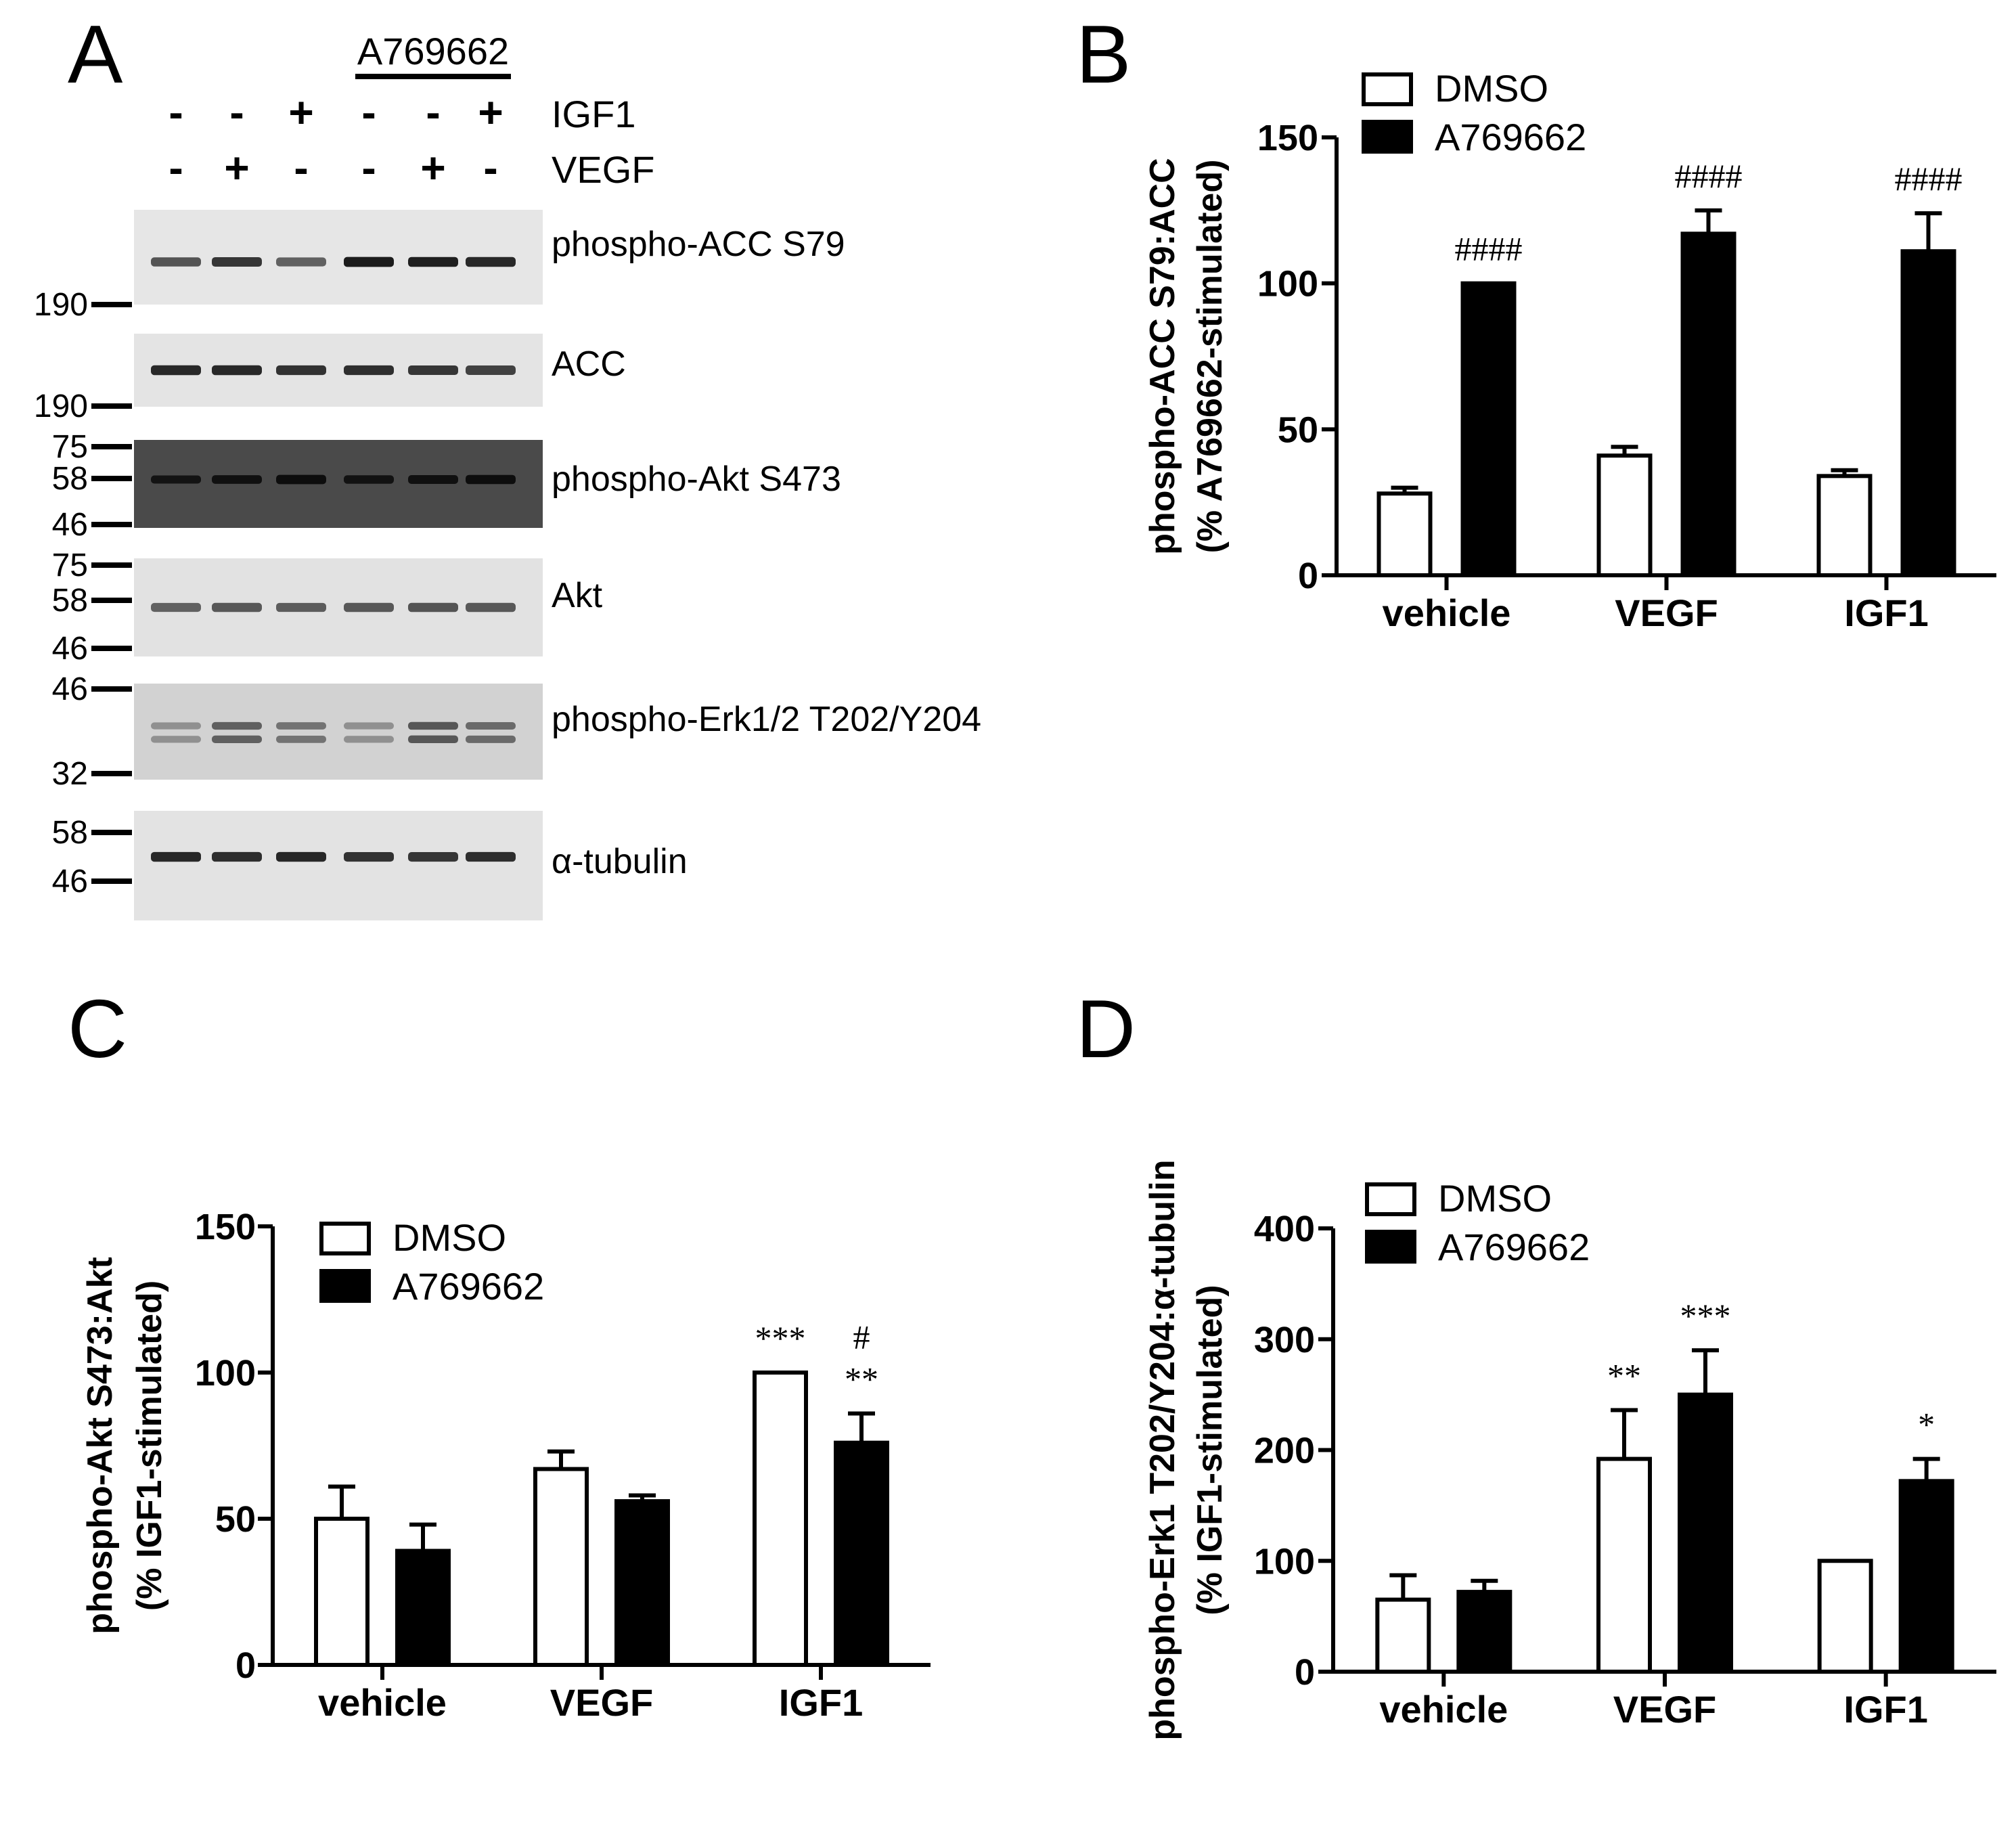 The width and height of the screenshot is (2016, 1826). What do you see at coordinates (620, 862) in the screenshot?
I see `blot-6-label: α-tubulin` at bounding box center [620, 862].